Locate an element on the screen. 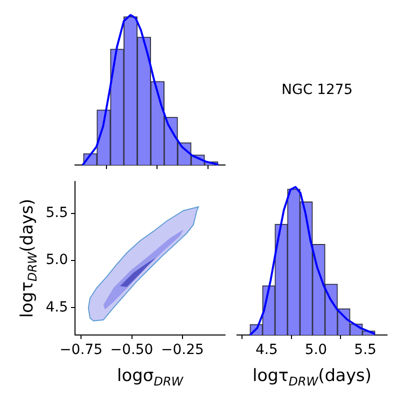 The width and height of the screenshot is (399, 399). text: NGC 1275 is located at coordinates (317, 90).